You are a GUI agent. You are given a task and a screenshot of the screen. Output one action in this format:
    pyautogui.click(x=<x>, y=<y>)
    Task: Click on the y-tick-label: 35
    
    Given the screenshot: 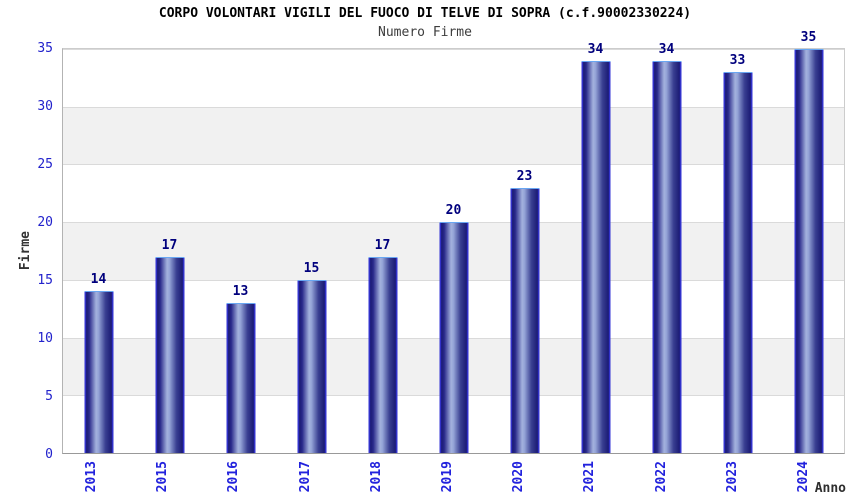 What is the action you would take?
    pyautogui.click(x=45, y=48)
    